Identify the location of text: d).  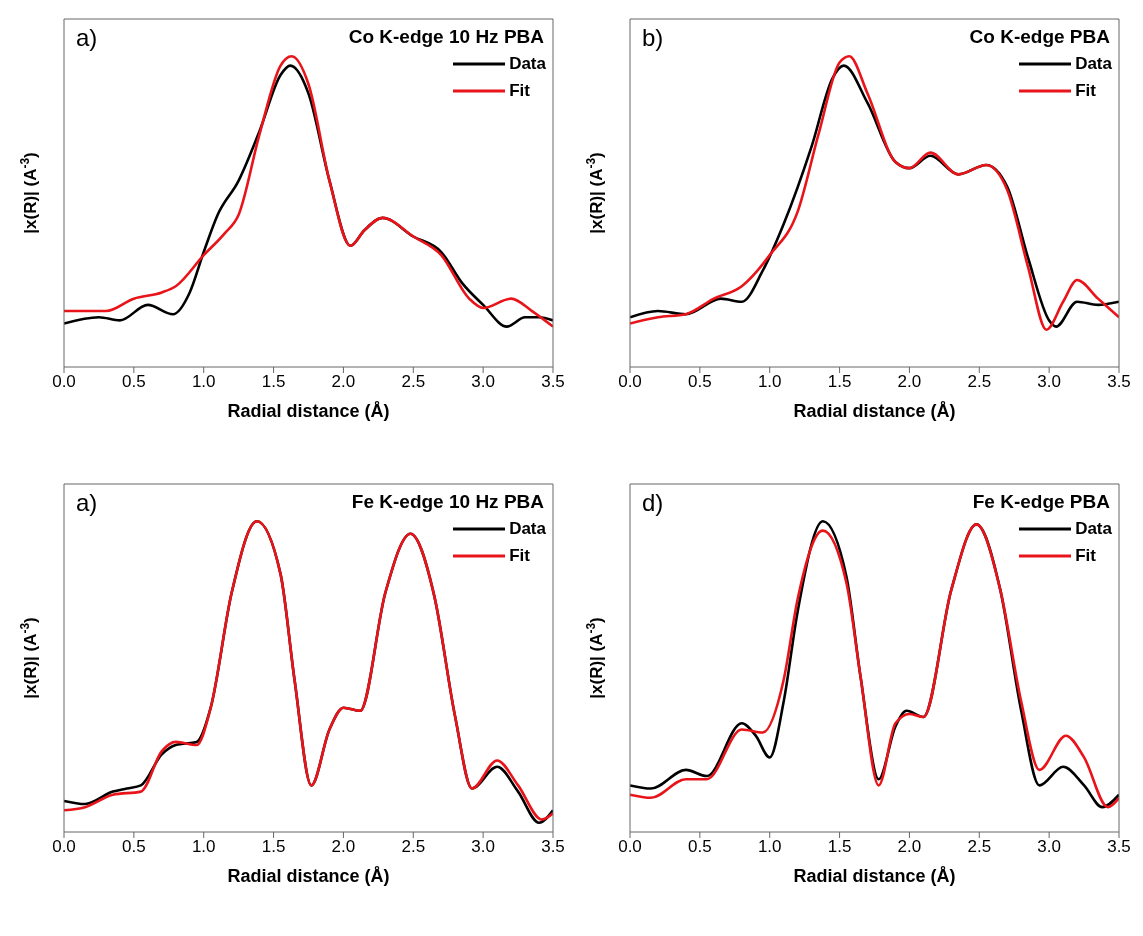
(653, 503).